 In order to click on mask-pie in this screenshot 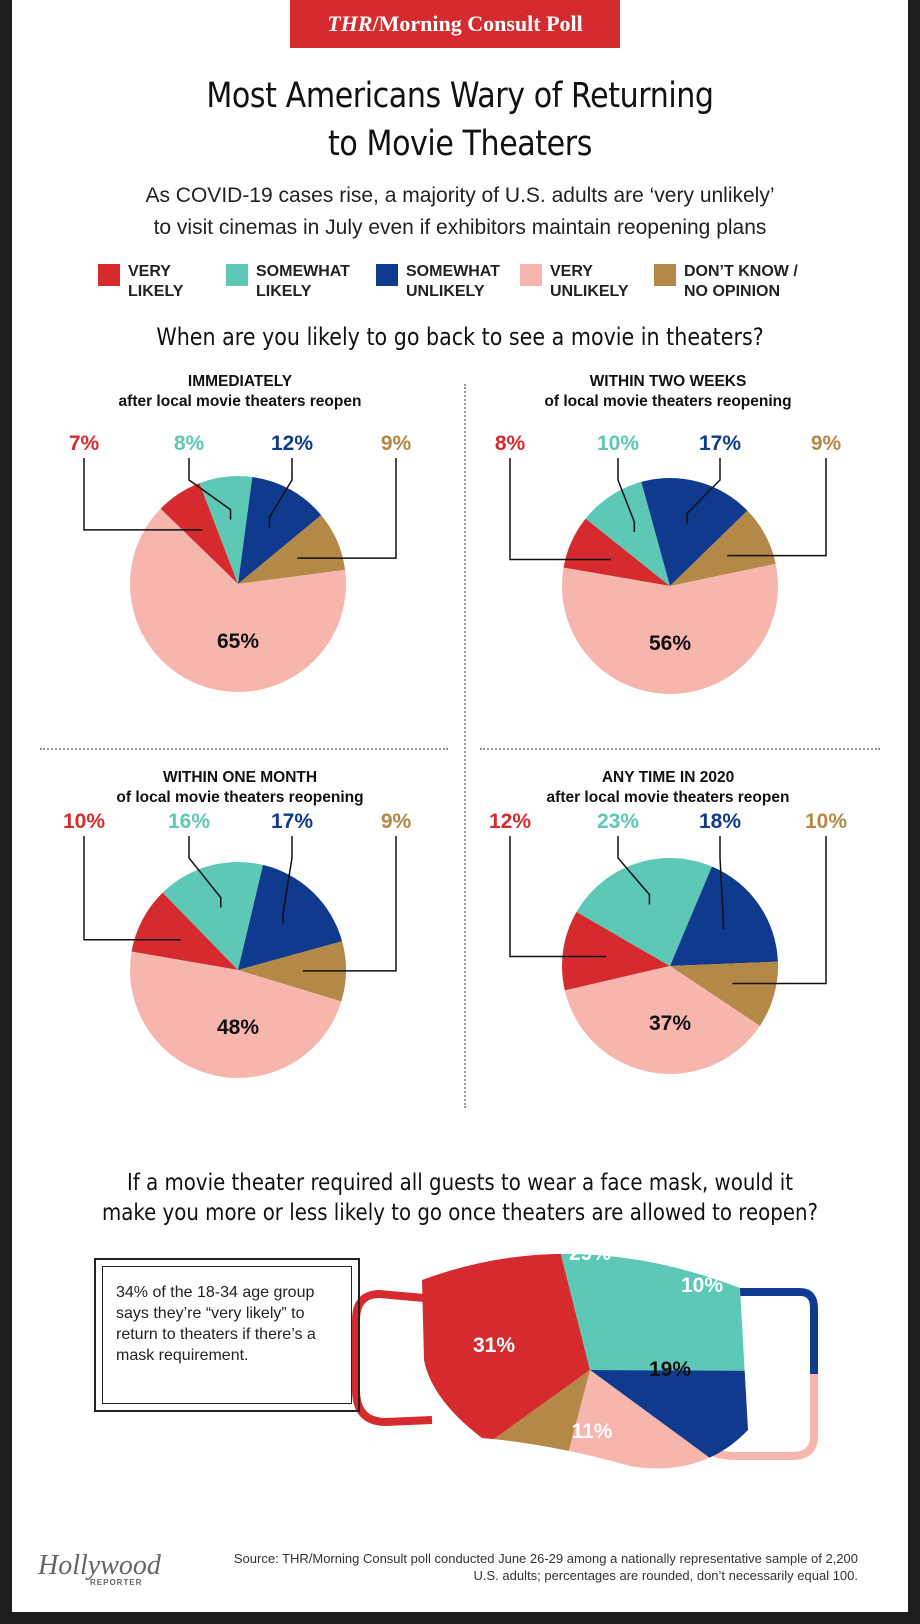, I will do `click(585, 1361)`.